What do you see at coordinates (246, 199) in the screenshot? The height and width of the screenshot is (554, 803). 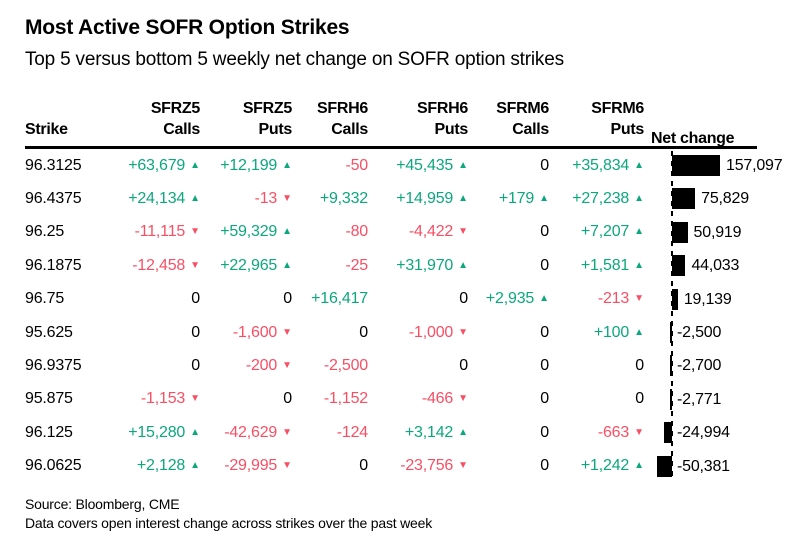 I see `value-cell: -13 ▼` at bounding box center [246, 199].